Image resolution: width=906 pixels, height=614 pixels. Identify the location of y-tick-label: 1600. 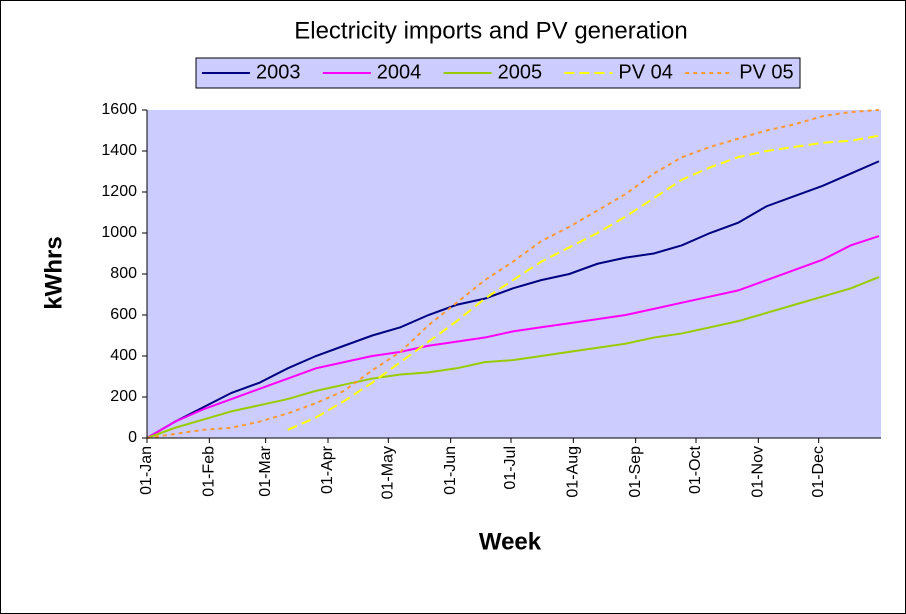
(119, 109).